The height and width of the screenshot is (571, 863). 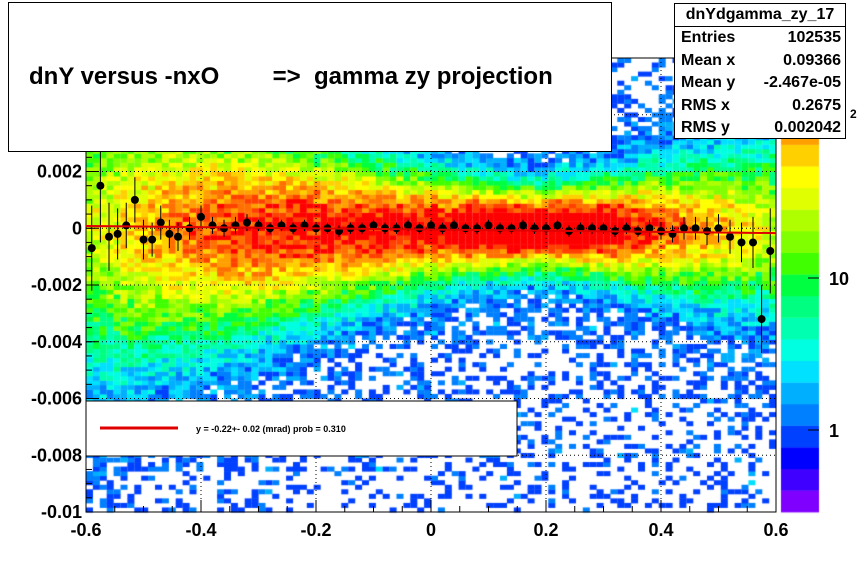 What do you see at coordinates (839, 279) in the screenshot?
I see `z-tick-label: 10` at bounding box center [839, 279].